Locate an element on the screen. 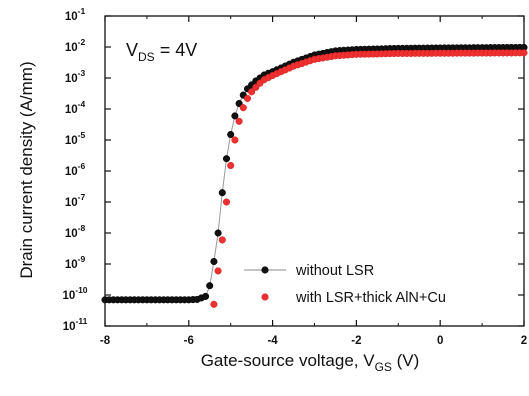  y-tick-label: 10⁻⁷ is located at coordinates (75, 200).